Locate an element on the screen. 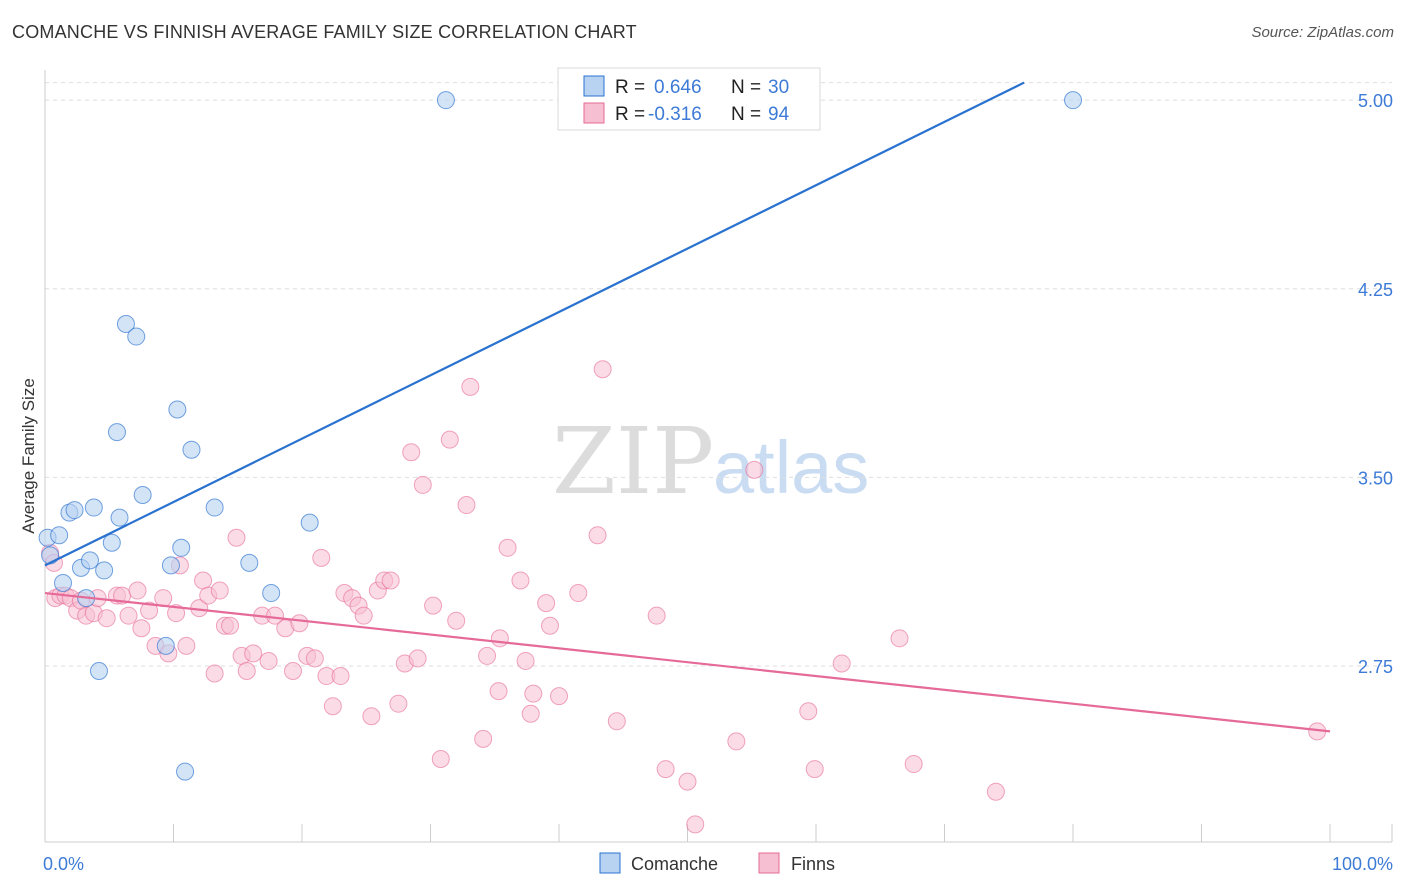  legend-r-label-comanche: R = is located at coordinates (630, 87).